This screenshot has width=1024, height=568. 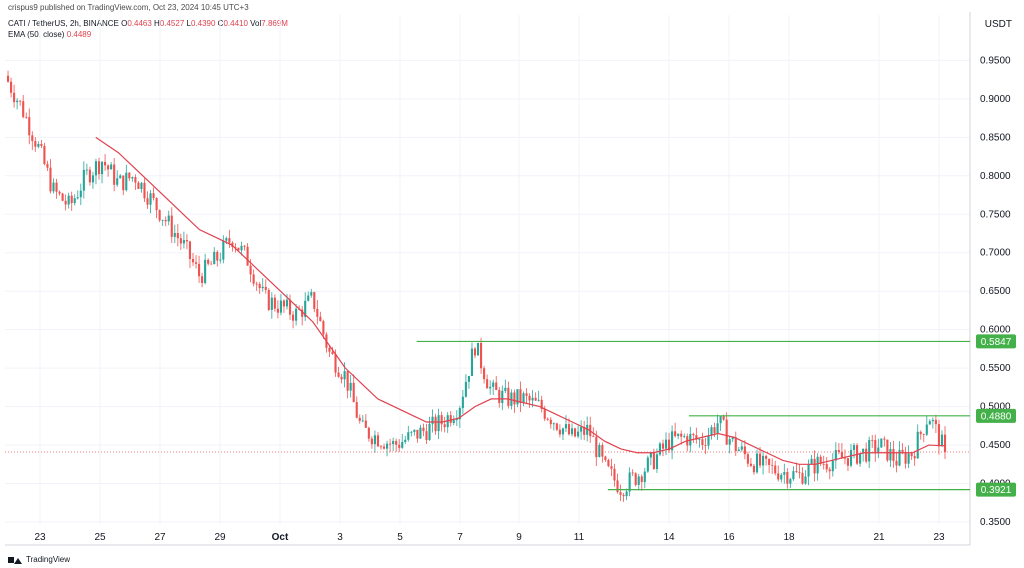 What do you see at coordinates (400, 537) in the screenshot?
I see `x-tick-label: 5` at bounding box center [400, 537].